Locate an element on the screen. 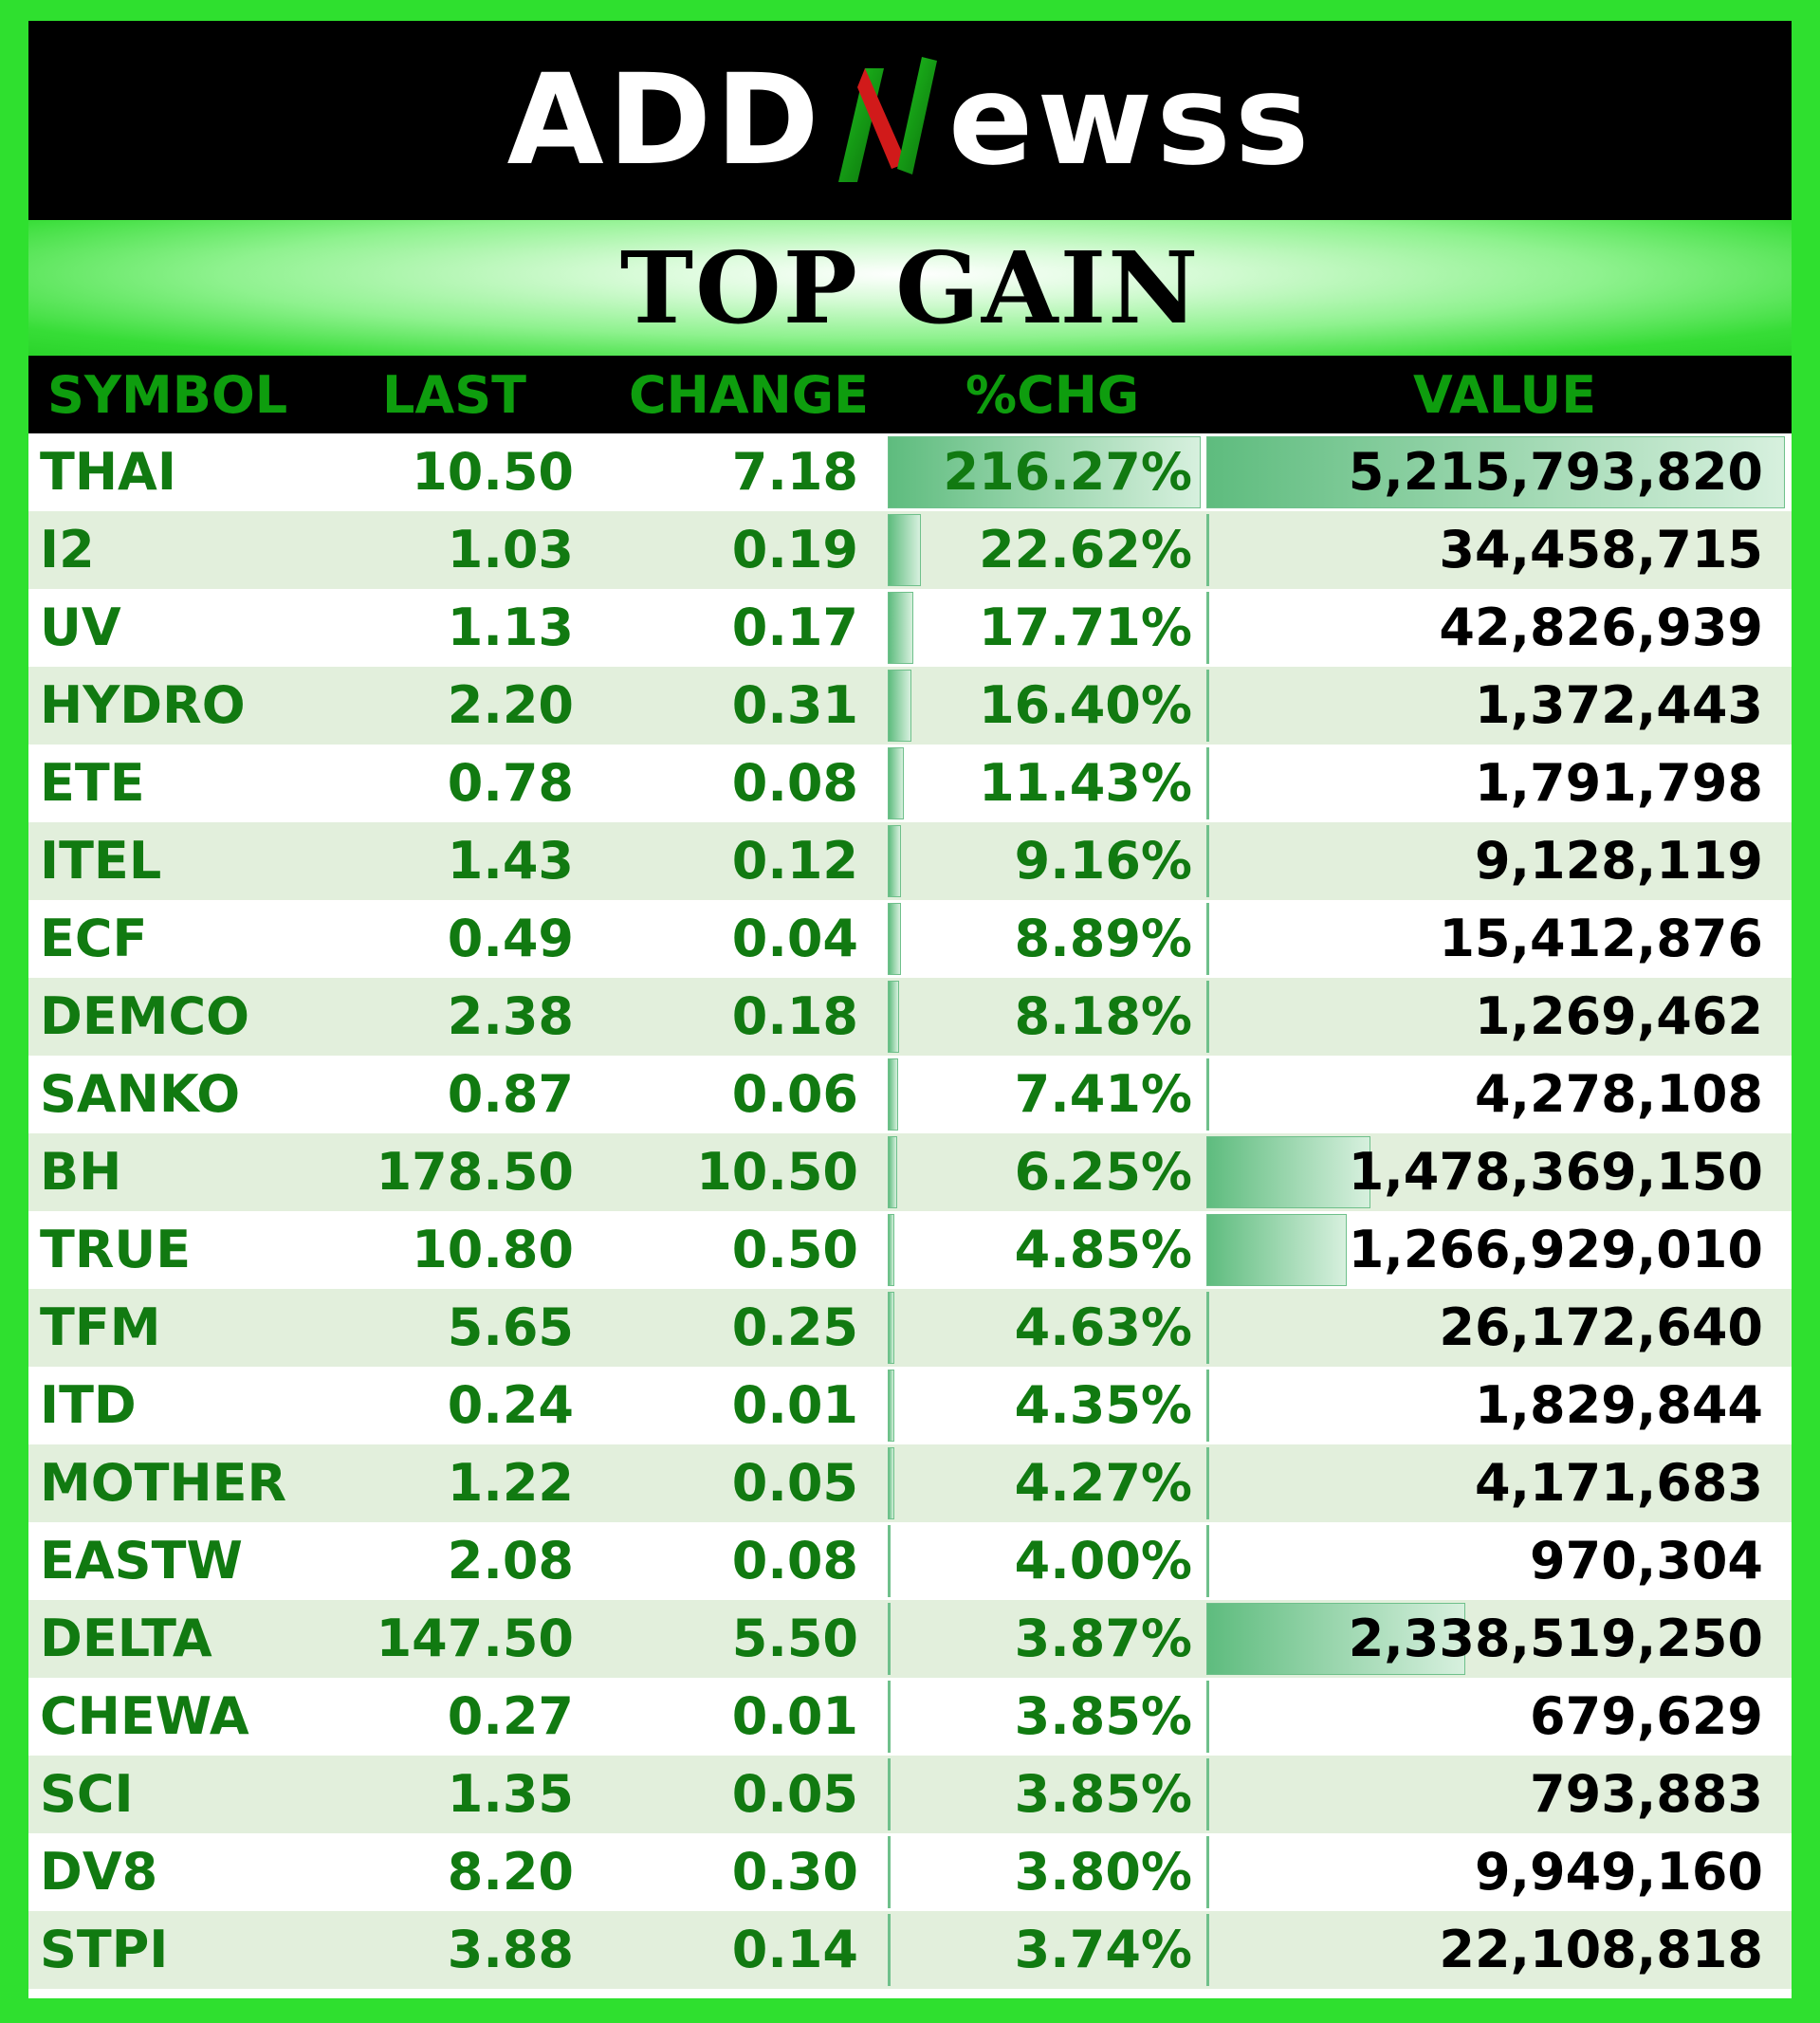  title-band: TOP GAIN is located at coordinates (910, 288).